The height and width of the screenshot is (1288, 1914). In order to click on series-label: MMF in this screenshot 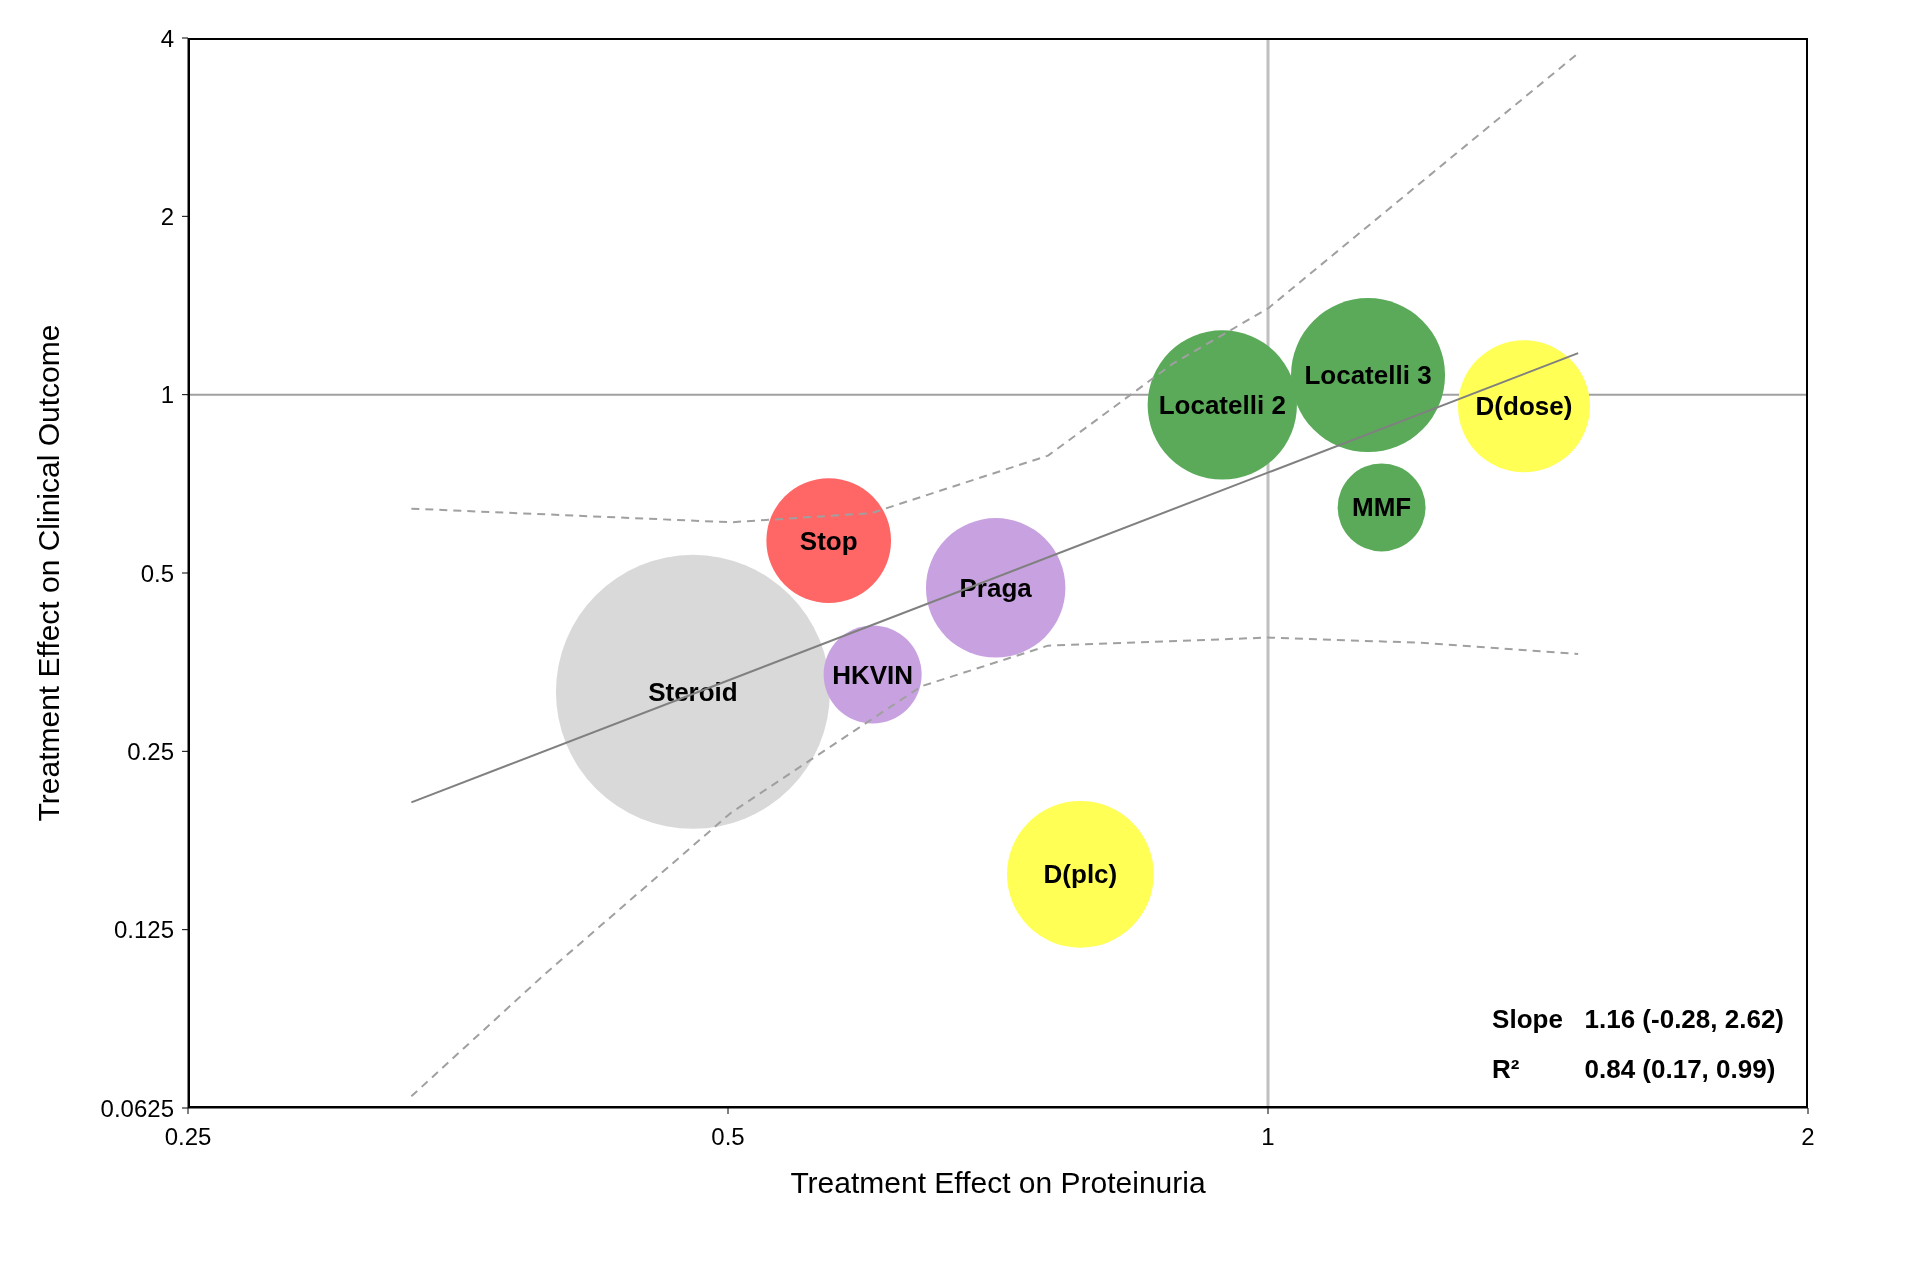, I will do `click(1382, 507)`.